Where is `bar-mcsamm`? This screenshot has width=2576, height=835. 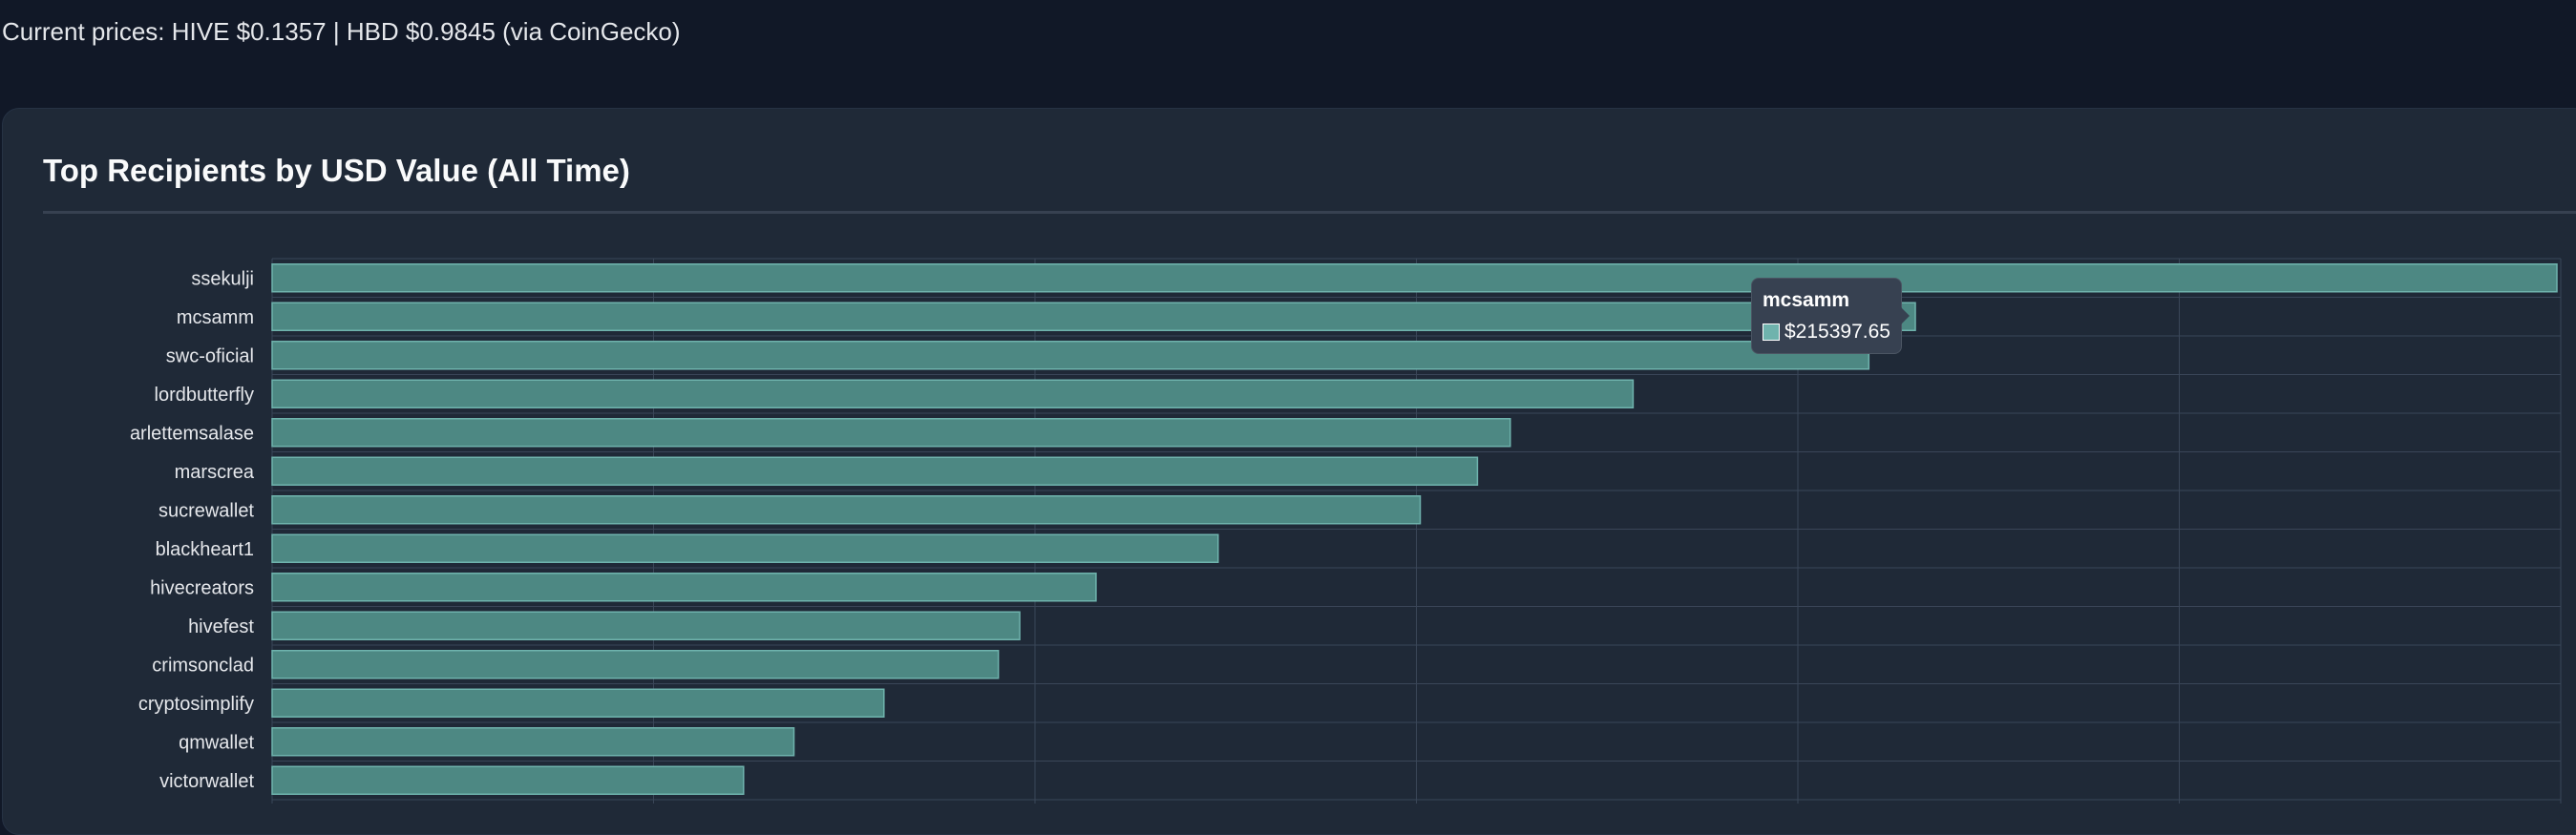 bar-mcsamm is located at coordinates (1093, 316).